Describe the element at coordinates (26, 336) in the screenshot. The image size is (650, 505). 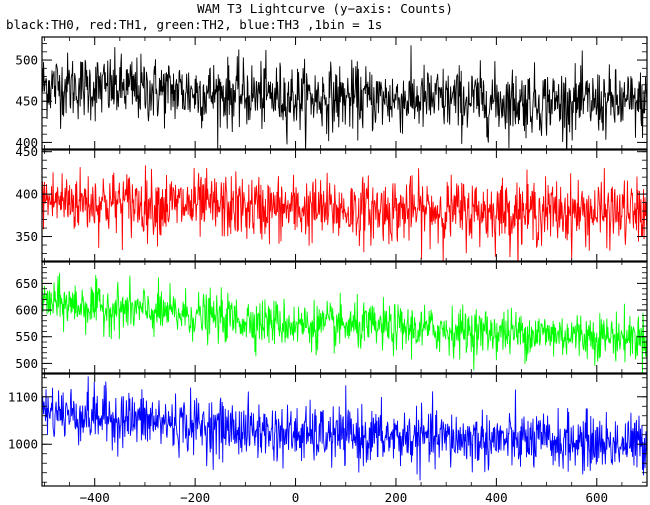
I see `y-tick-label: 550` at that location.